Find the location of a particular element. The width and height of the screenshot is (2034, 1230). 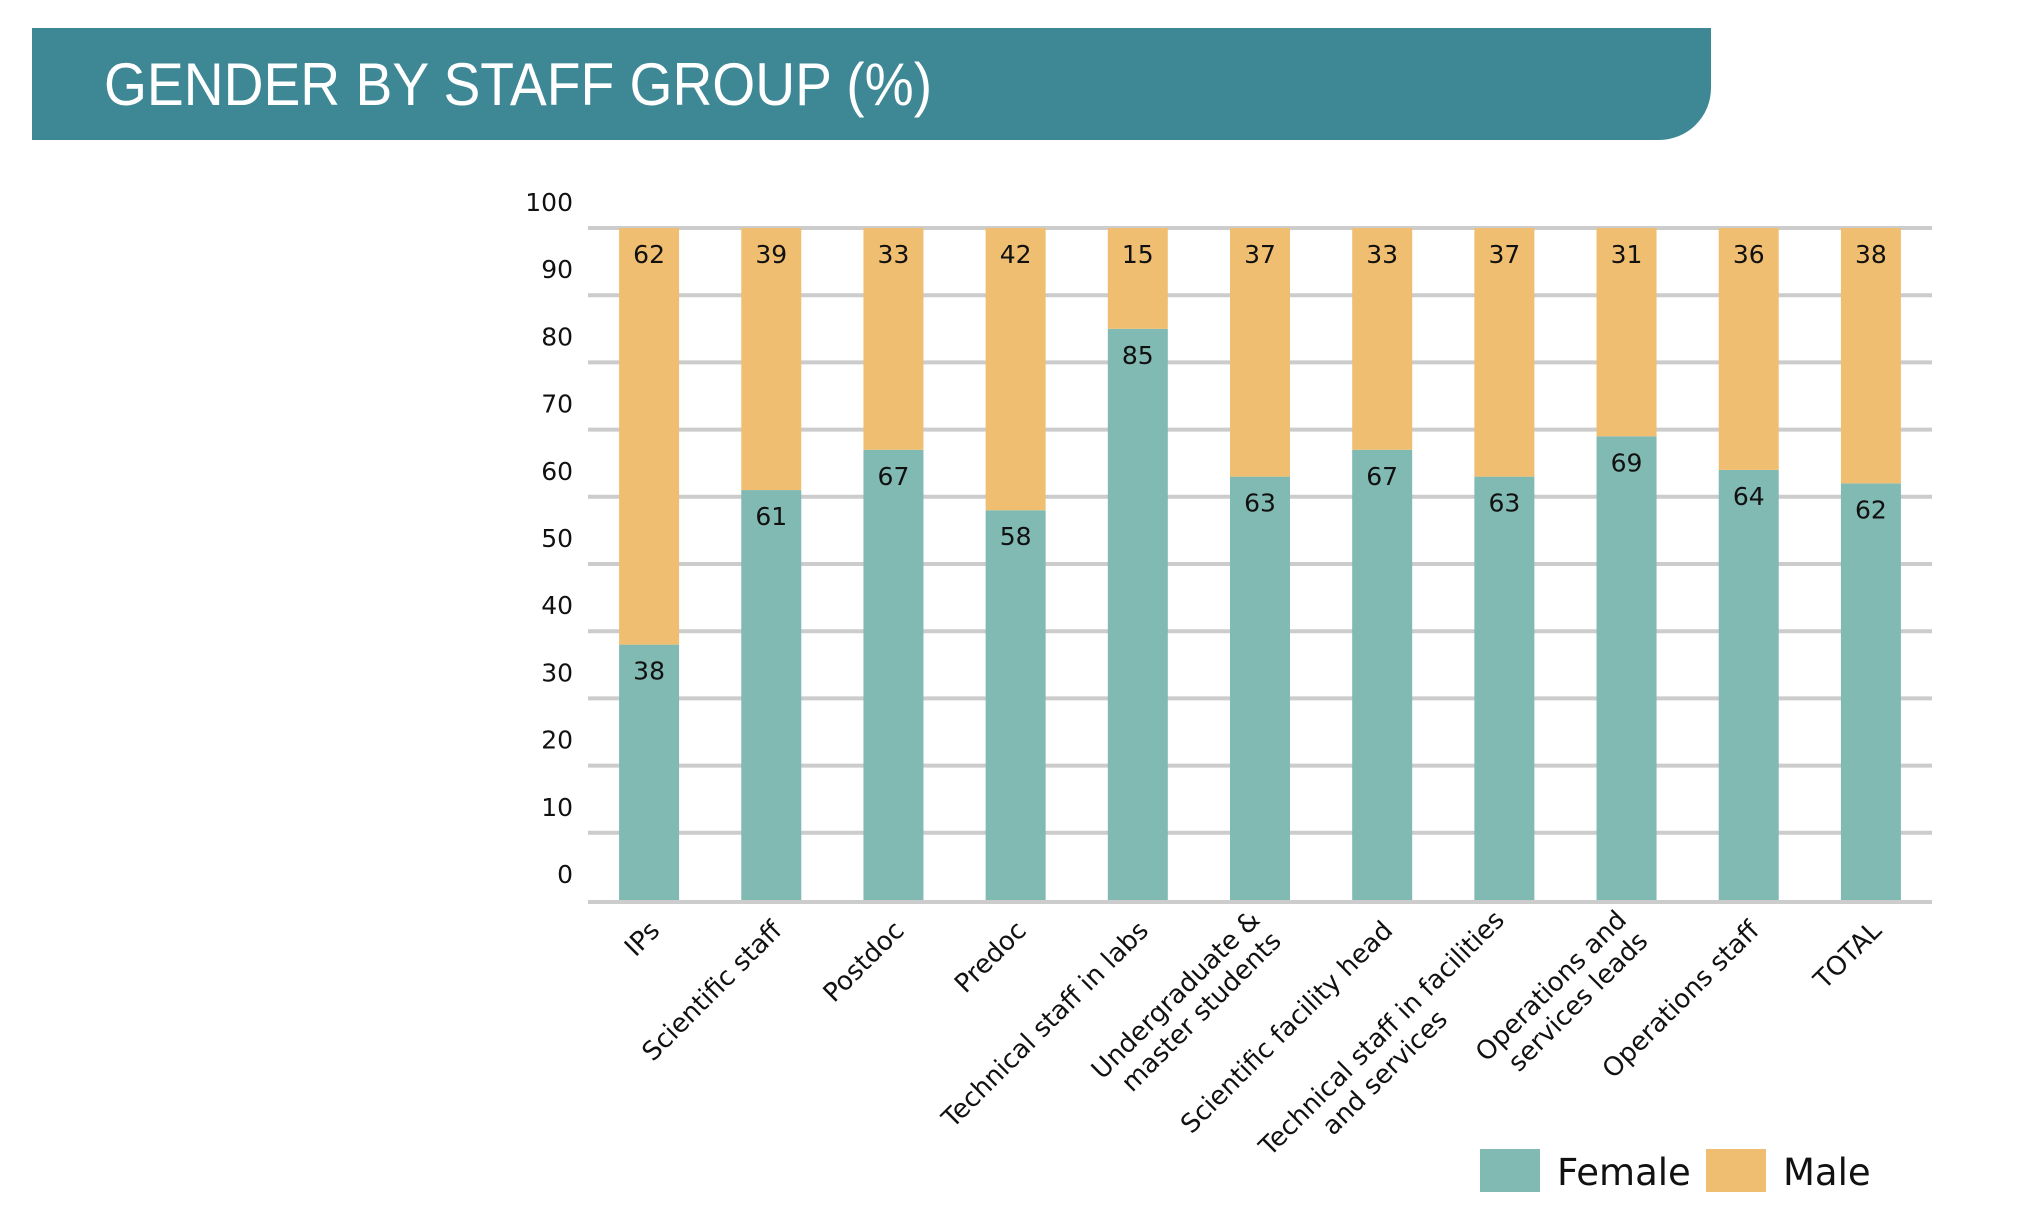

y-tick-label: 100 is located at coordinates (549, 202).